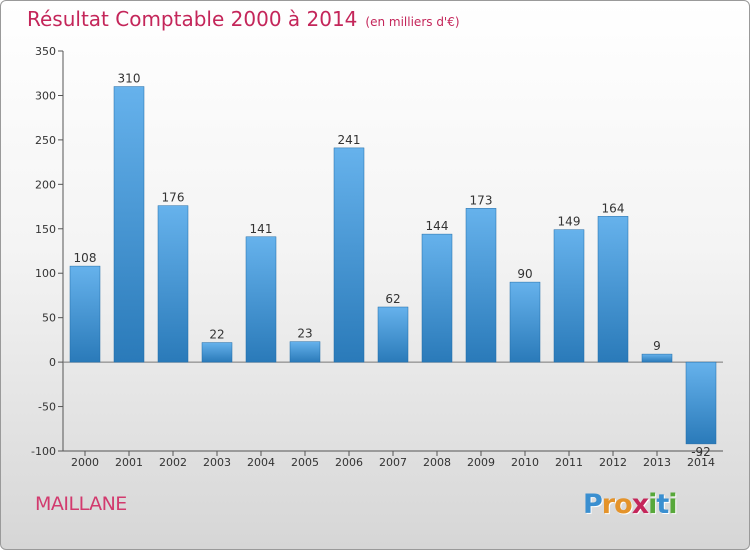  What do you see at coordinates (613, 462) in the screenshot?
I see `x-tick-label: 2012` at bounding box center [613, 462].